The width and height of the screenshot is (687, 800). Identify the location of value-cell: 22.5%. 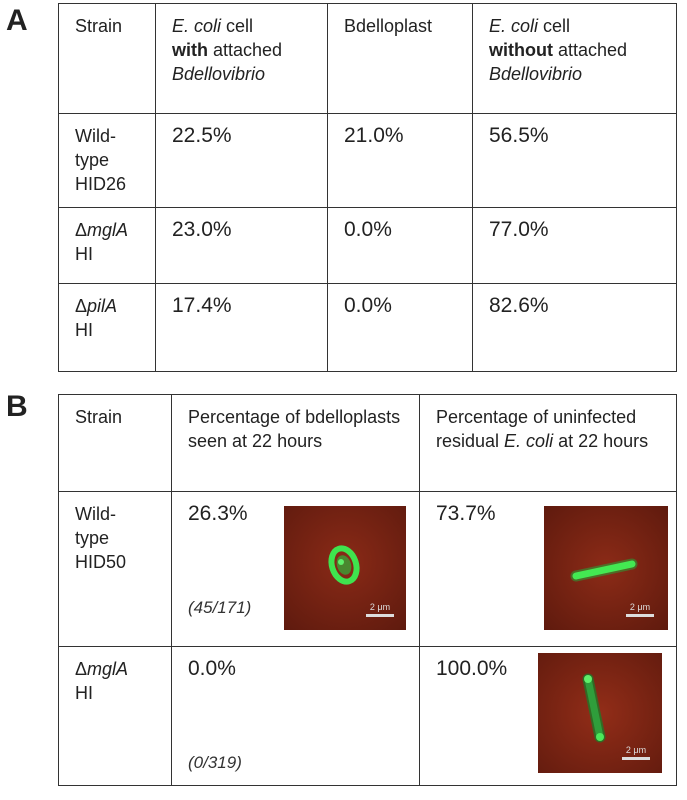
(241, 160).